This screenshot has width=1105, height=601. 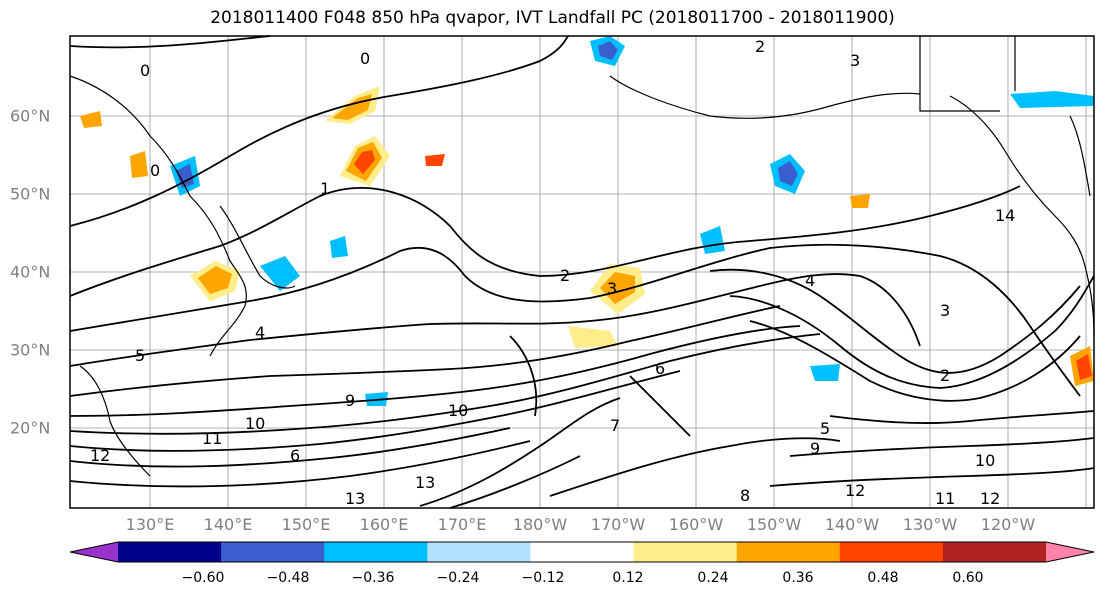 I want to click on lon-label: 160°W, so click(x=696, y=524).